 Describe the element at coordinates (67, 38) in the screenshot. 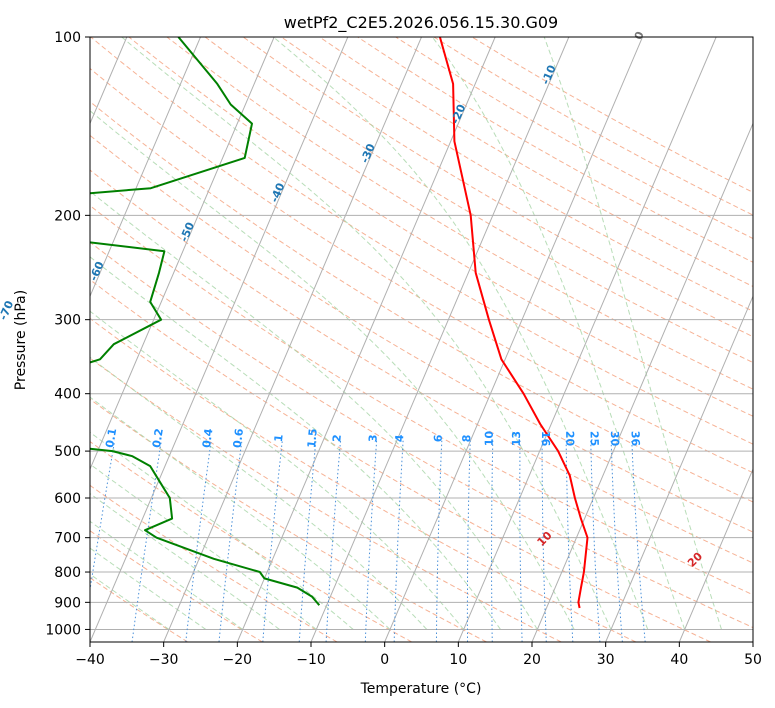

I see `y-tick-label: 100` at that location.